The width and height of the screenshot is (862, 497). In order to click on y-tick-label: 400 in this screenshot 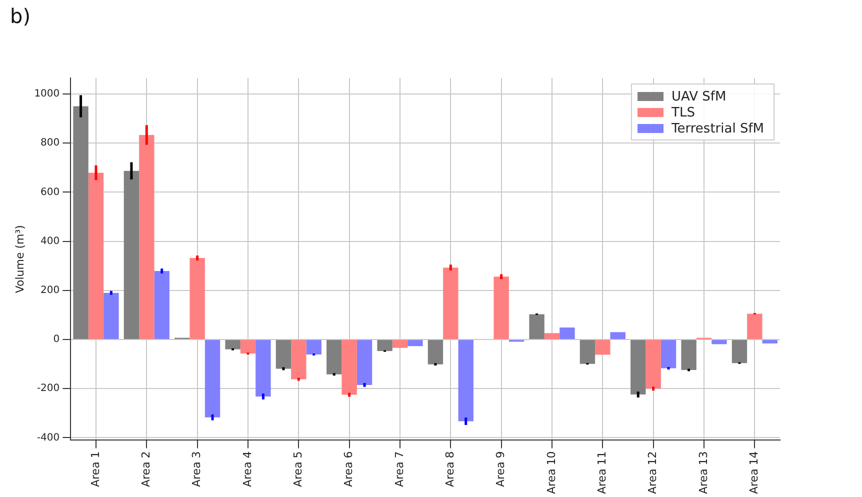, I will do `click(50, 241)`.